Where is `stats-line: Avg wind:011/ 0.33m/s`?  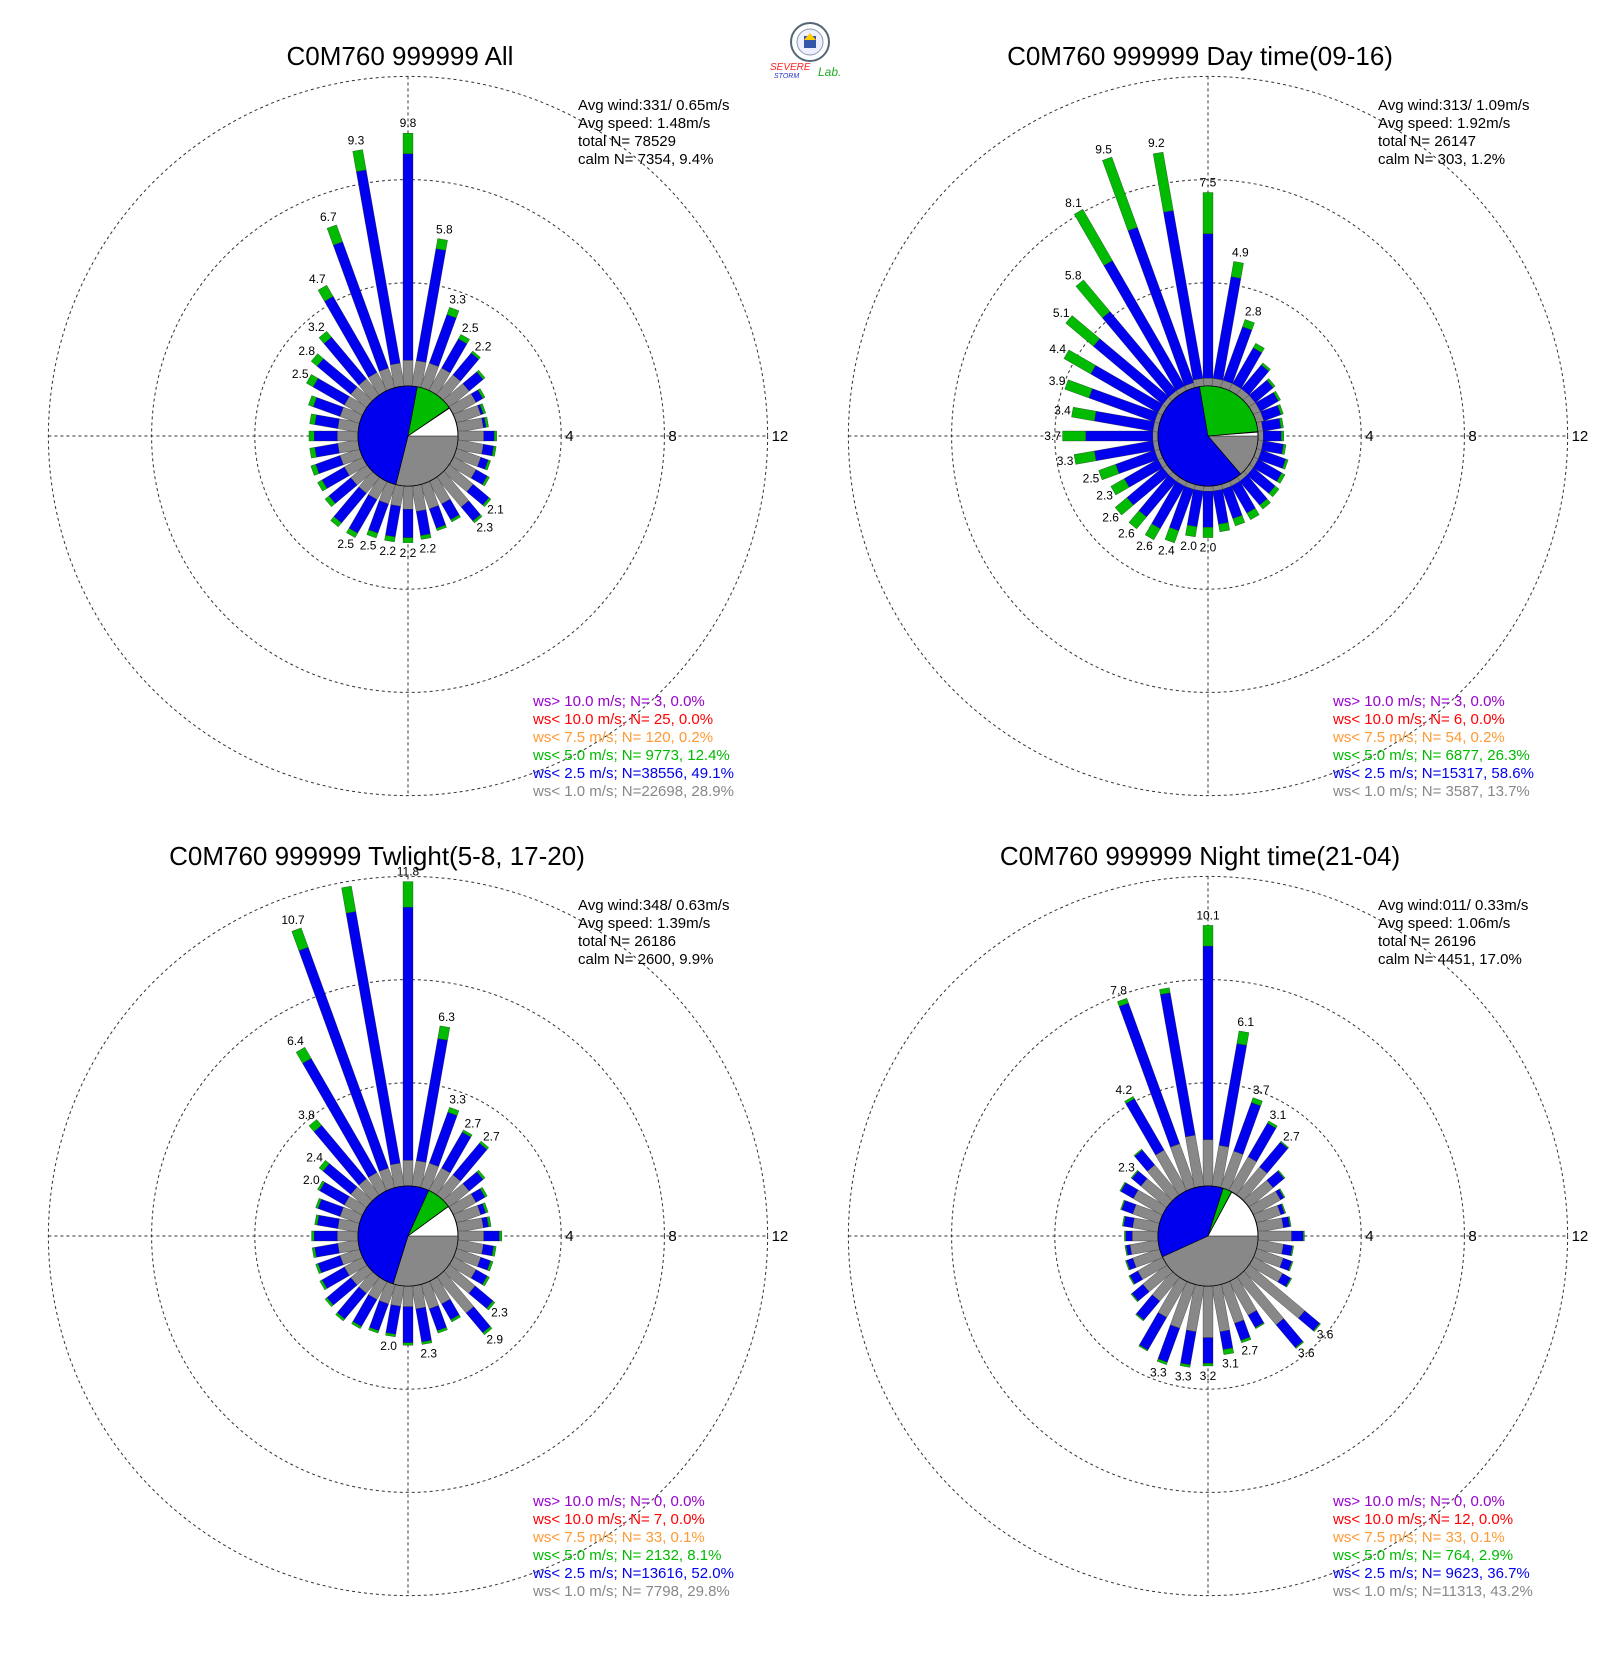 stats-line: Avg wind:011/ 0.33m/s is located at coordinates (1453, 905).